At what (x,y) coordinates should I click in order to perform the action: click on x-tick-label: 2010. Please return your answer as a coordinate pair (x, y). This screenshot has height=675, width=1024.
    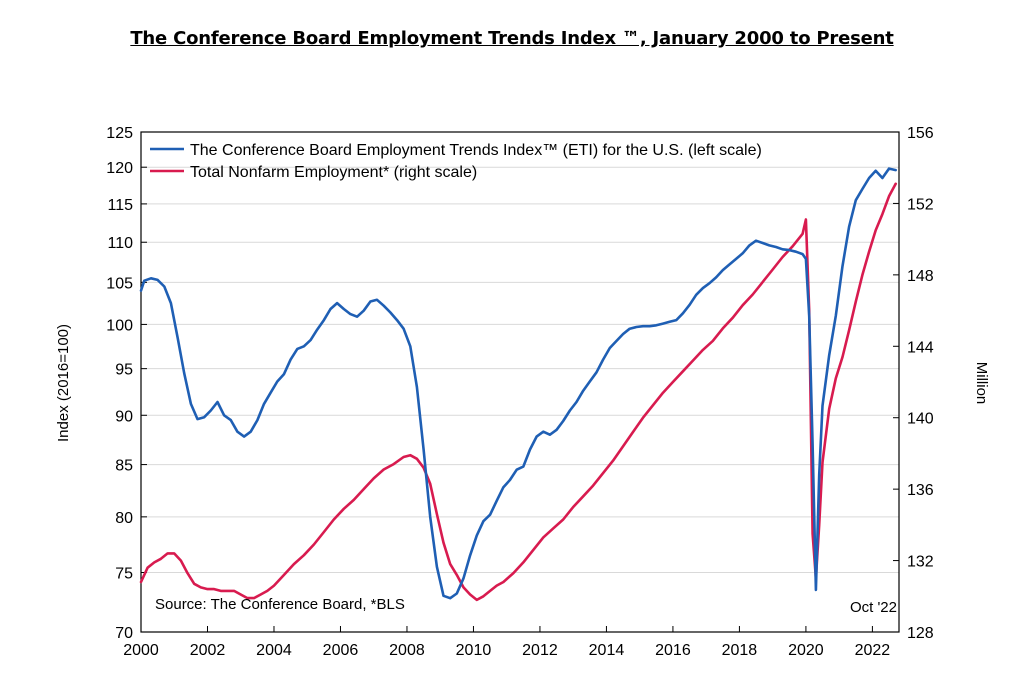
    Looking at the image, I should click on (474, 650).